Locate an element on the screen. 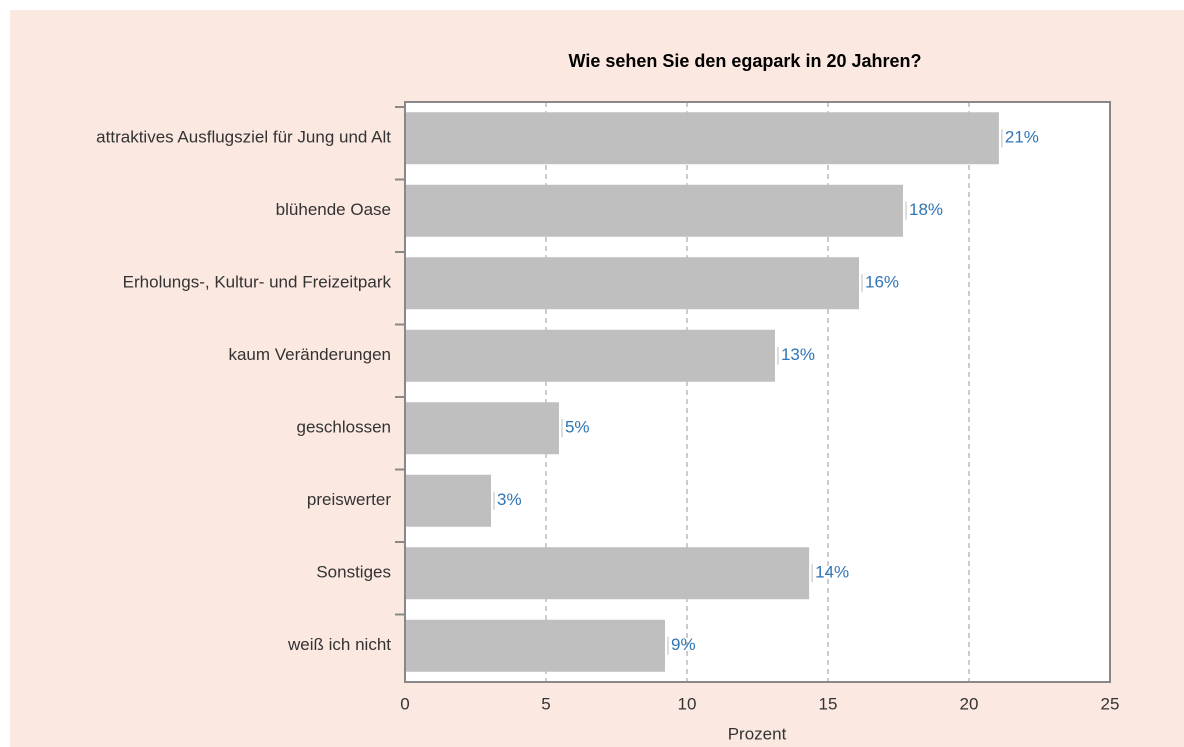 The image size is (1184, 747). y-tick-label: Erholungs-, Kultur- und Freizeitpark is located at coordinates (257, 282).